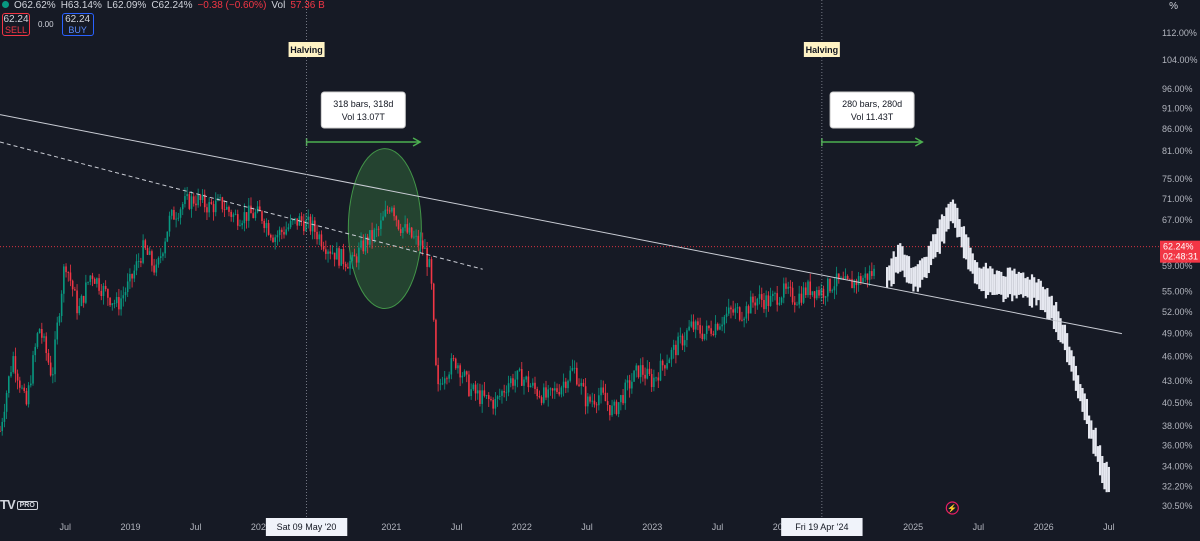 The height and width of the screenshot is (541, 1200). What do you see at coordinates (27, 506) in the screenshot?
I see `pro-badge: PRO` at bounding box center [27, 506].